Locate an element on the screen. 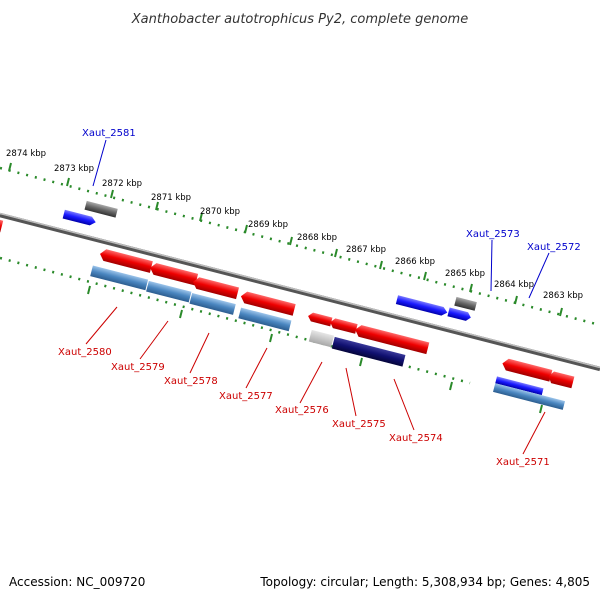  gene-label-Xaut_2574: Xaut_2574 is located at coordinates (416, 438).